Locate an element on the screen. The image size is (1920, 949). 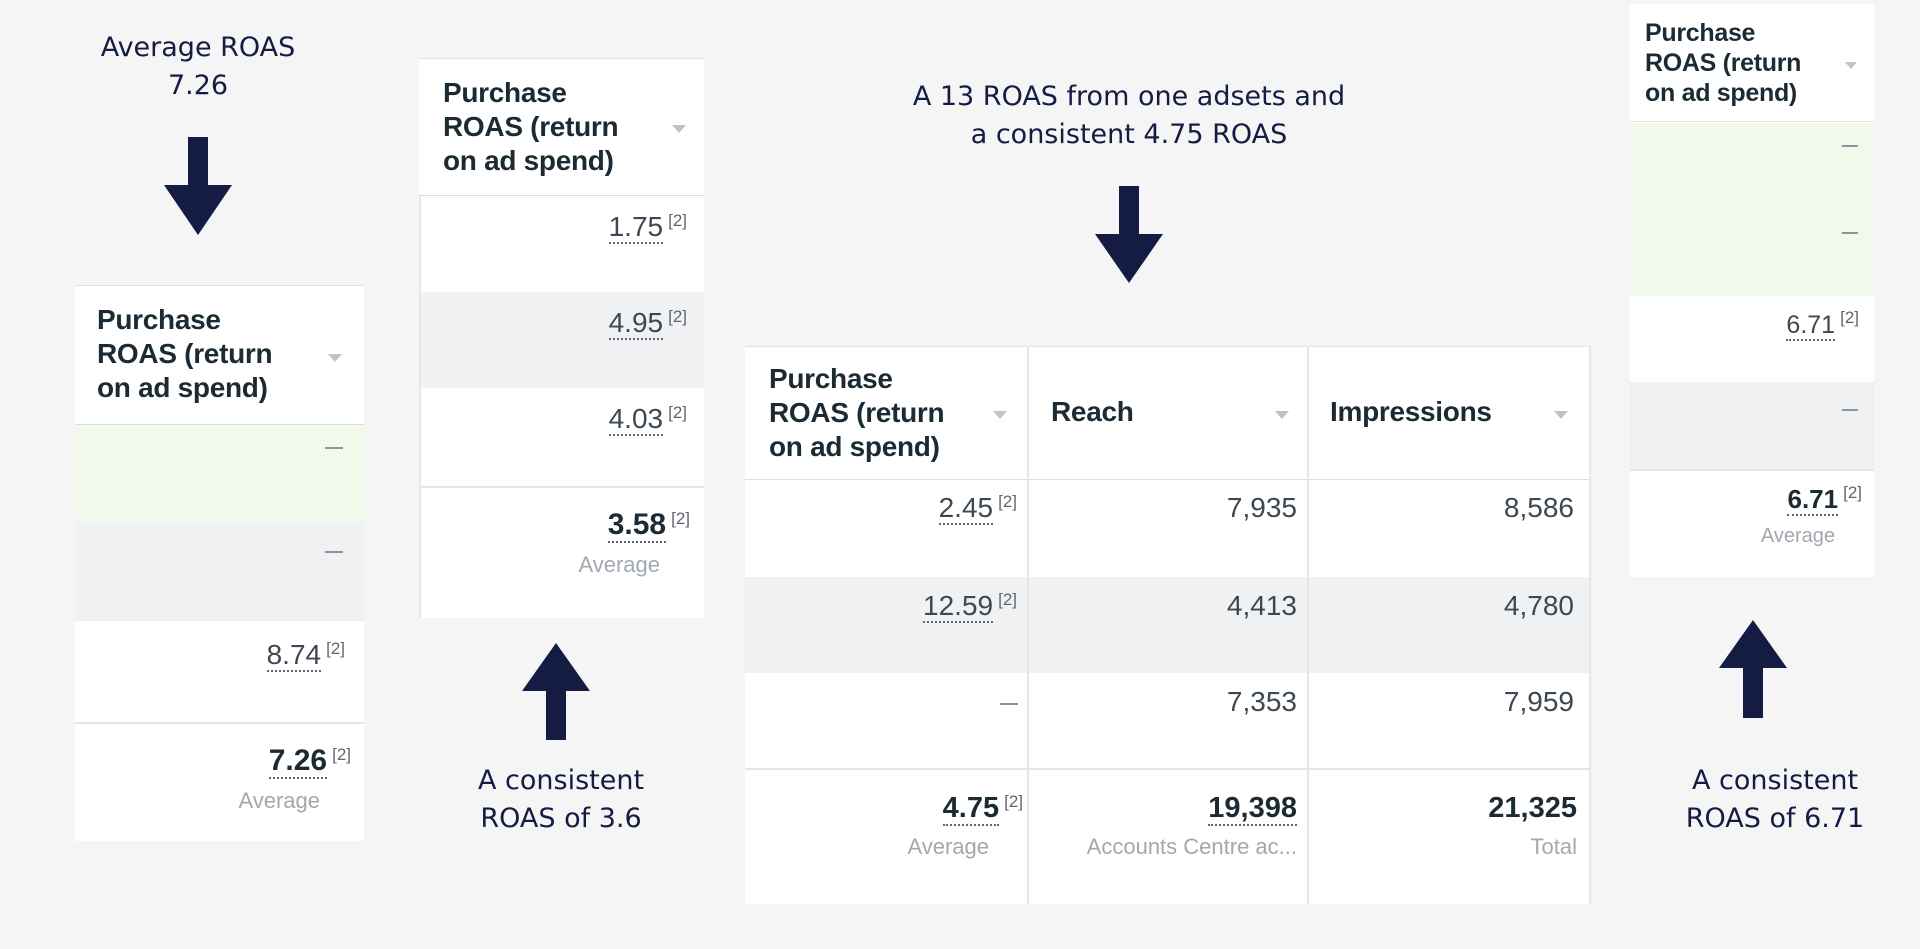
reach-value: 7,353 is located at coordinates (1261, 701).